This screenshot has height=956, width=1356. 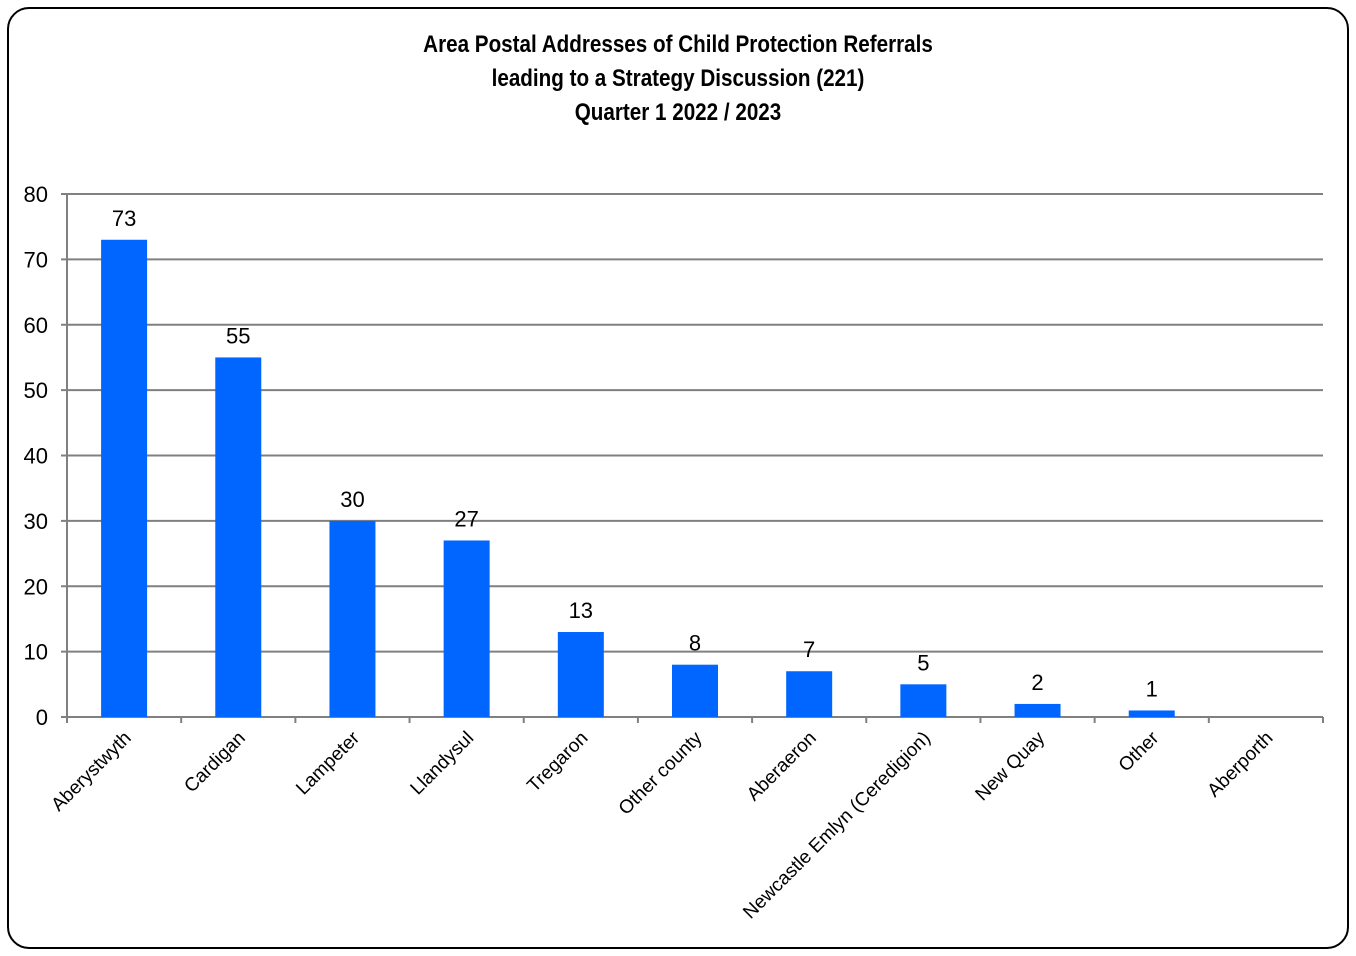 What do you see at coordinates (36, 325) in the screenshot?
I see `y-tick-label: 60` at bounding box center [36, 325].